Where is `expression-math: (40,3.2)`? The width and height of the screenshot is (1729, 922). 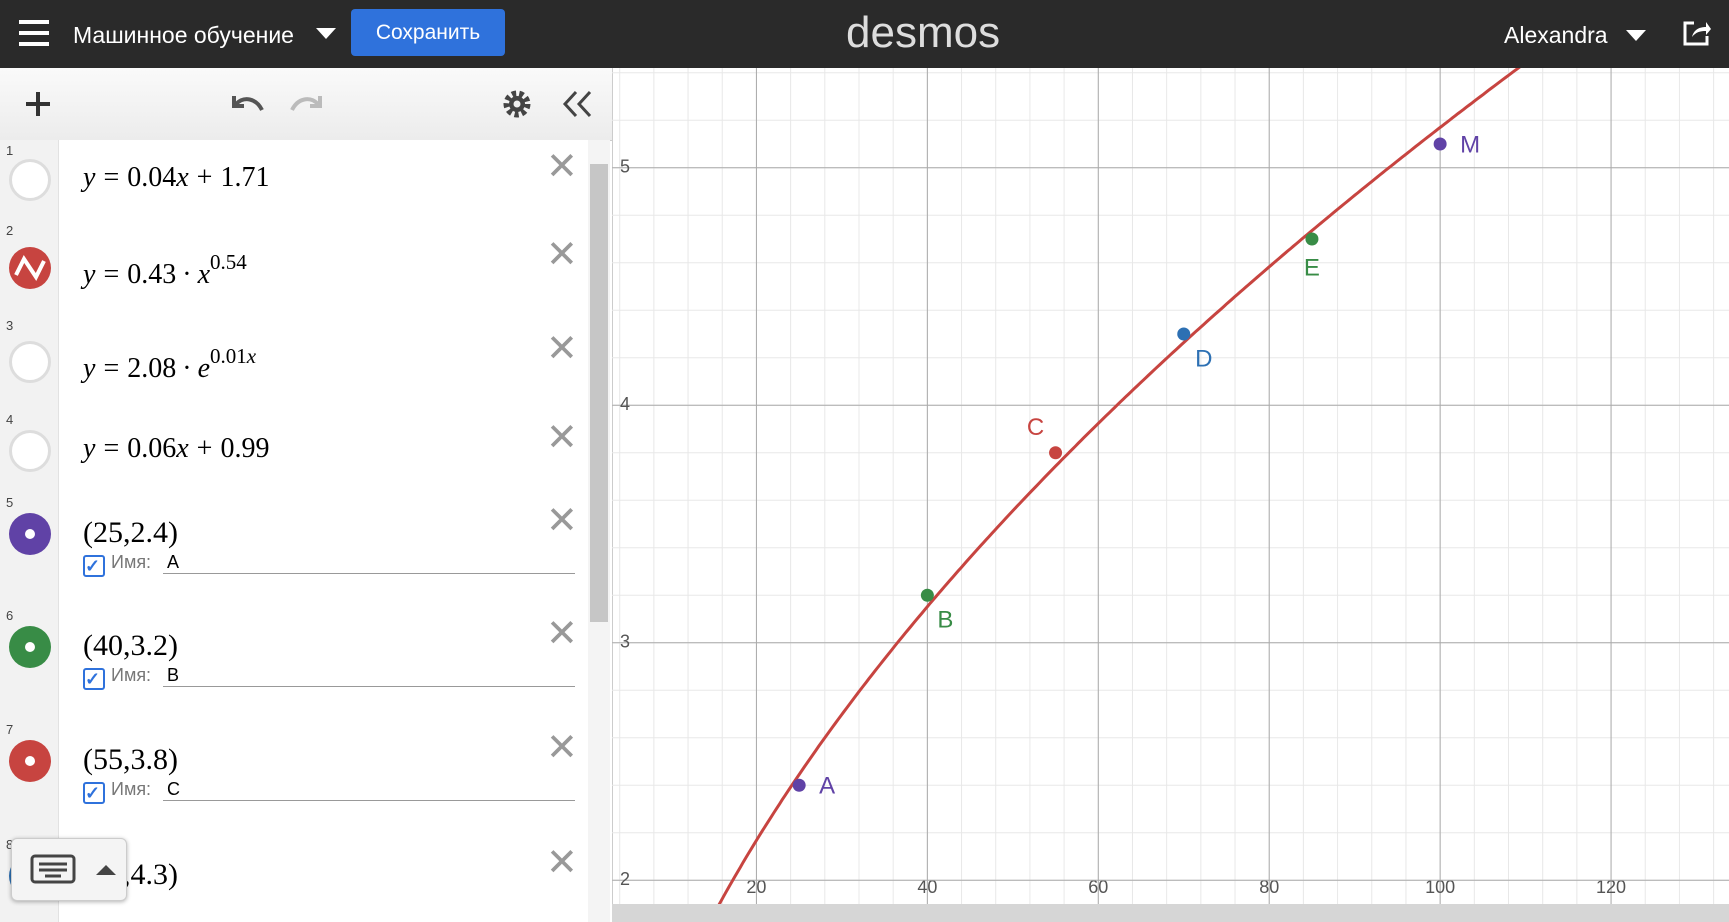
expression-math: (40,3.2) is located at coordinates (130, 646).